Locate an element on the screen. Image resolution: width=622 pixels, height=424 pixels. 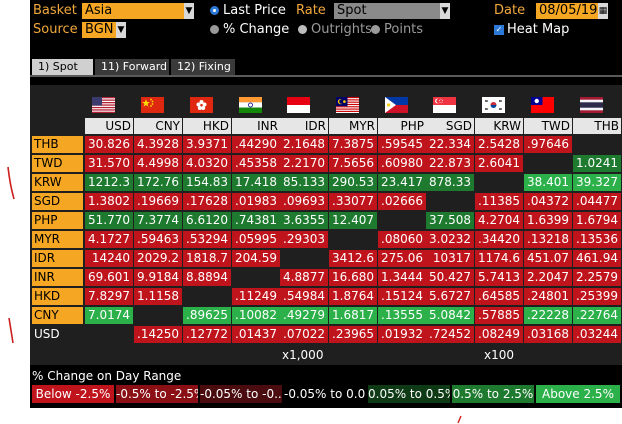
row-header-php: PHP is located at coordinates (57, 220).